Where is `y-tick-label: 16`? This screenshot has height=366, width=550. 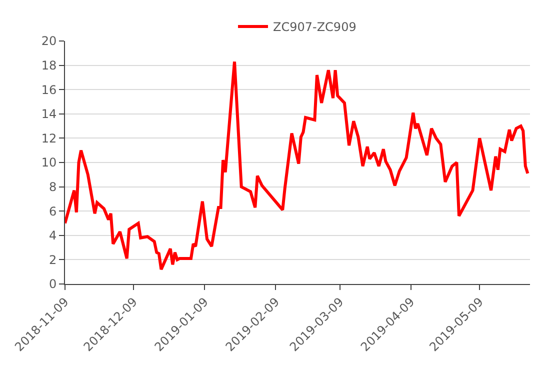
y-tick-label: 16 is located at coordinates (49, 89).